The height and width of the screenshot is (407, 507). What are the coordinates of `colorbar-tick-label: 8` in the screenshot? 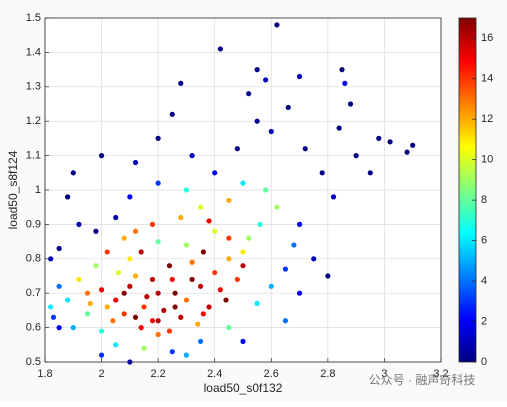 It's located at (484, 200).